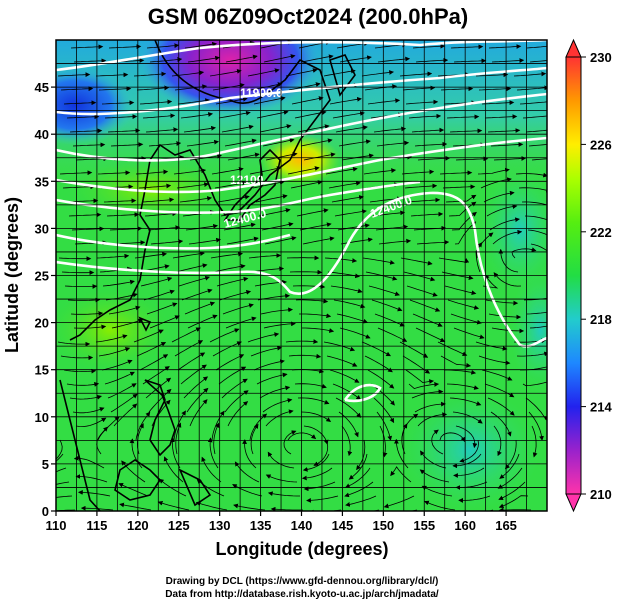  Describe the element at coordinates (506, 525) in the screenshot. I see `x-tick-label: 165` at that location.